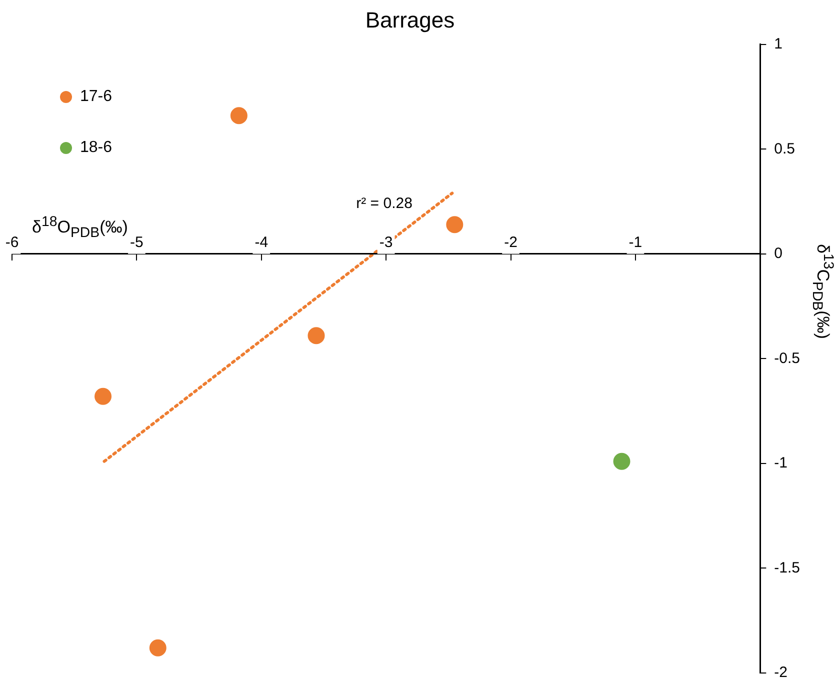 The height and width of the screenshot is (690, 838). What do you see at coordinates (12, 243) in the screenshot?
I see `x-tick-label: -6` at bounding box center [12, 243].